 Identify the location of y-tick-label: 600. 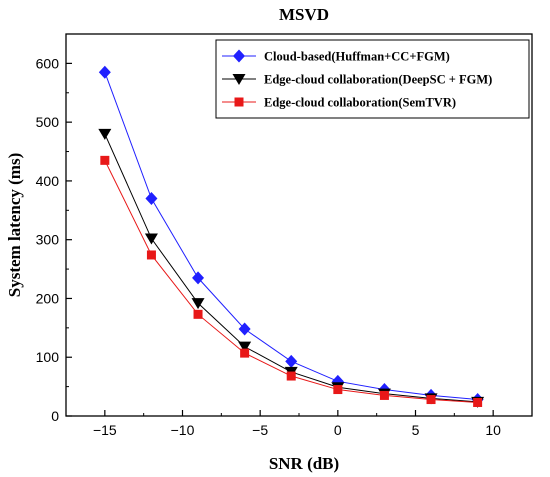
(48, 63).